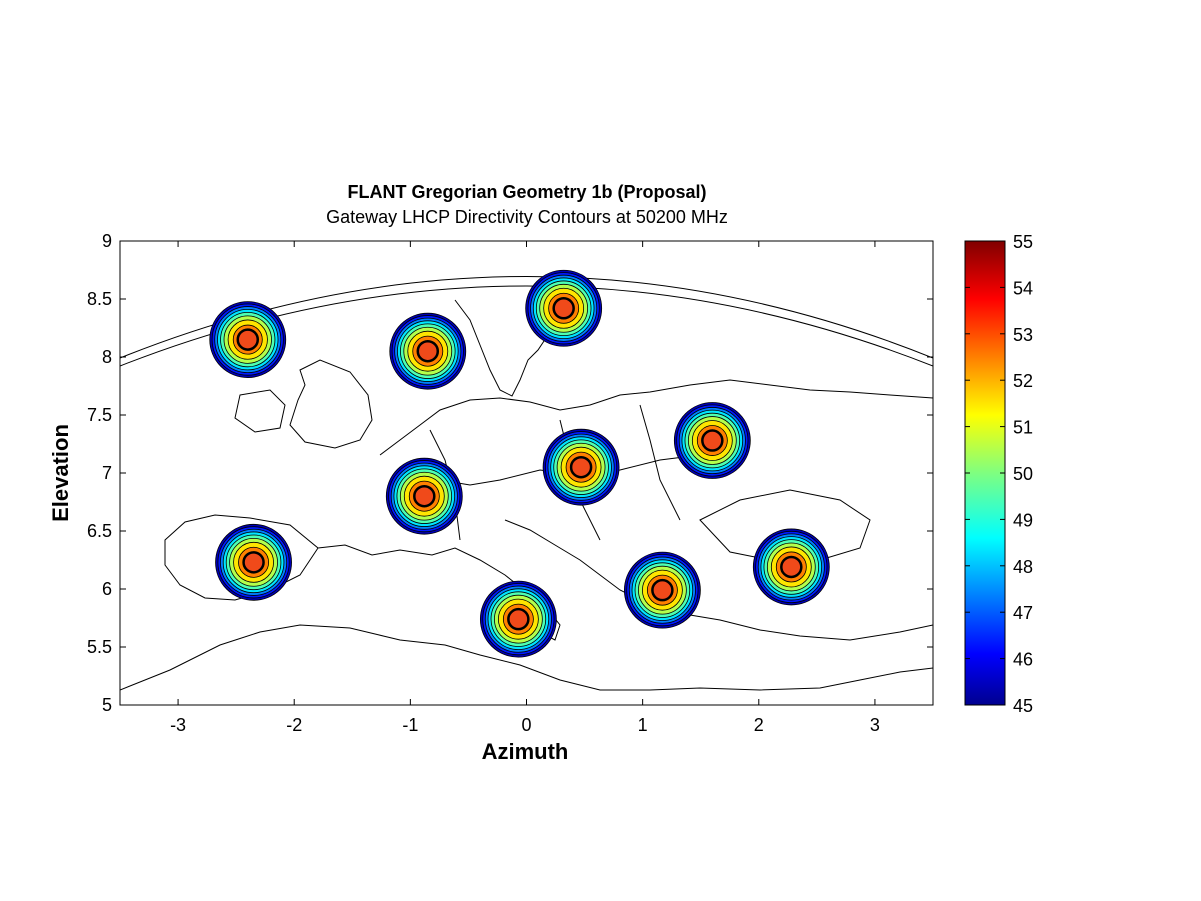 The image size is (1201, 901). What do you see at coordinates (99, 299) in the screenshot?
I see `y-tick-label: 8.5` at bounding box center [99, 299].